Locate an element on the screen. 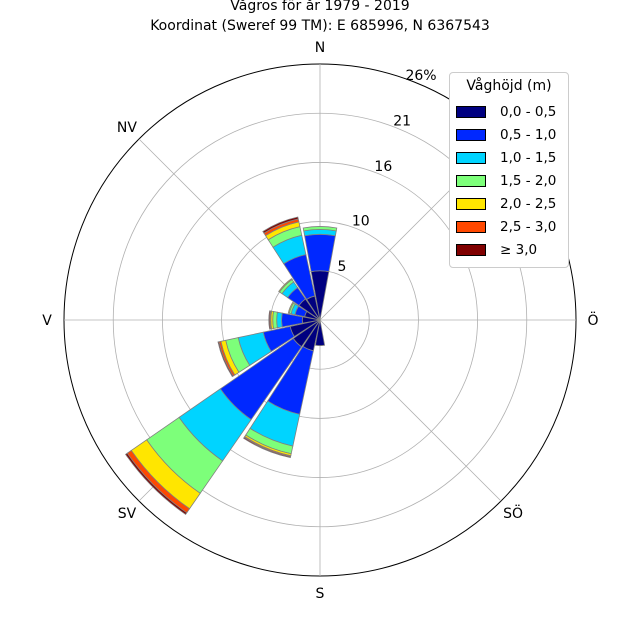 This screenshot has width=640, height=640. direction-label: N is located at coordinates (320, 48).